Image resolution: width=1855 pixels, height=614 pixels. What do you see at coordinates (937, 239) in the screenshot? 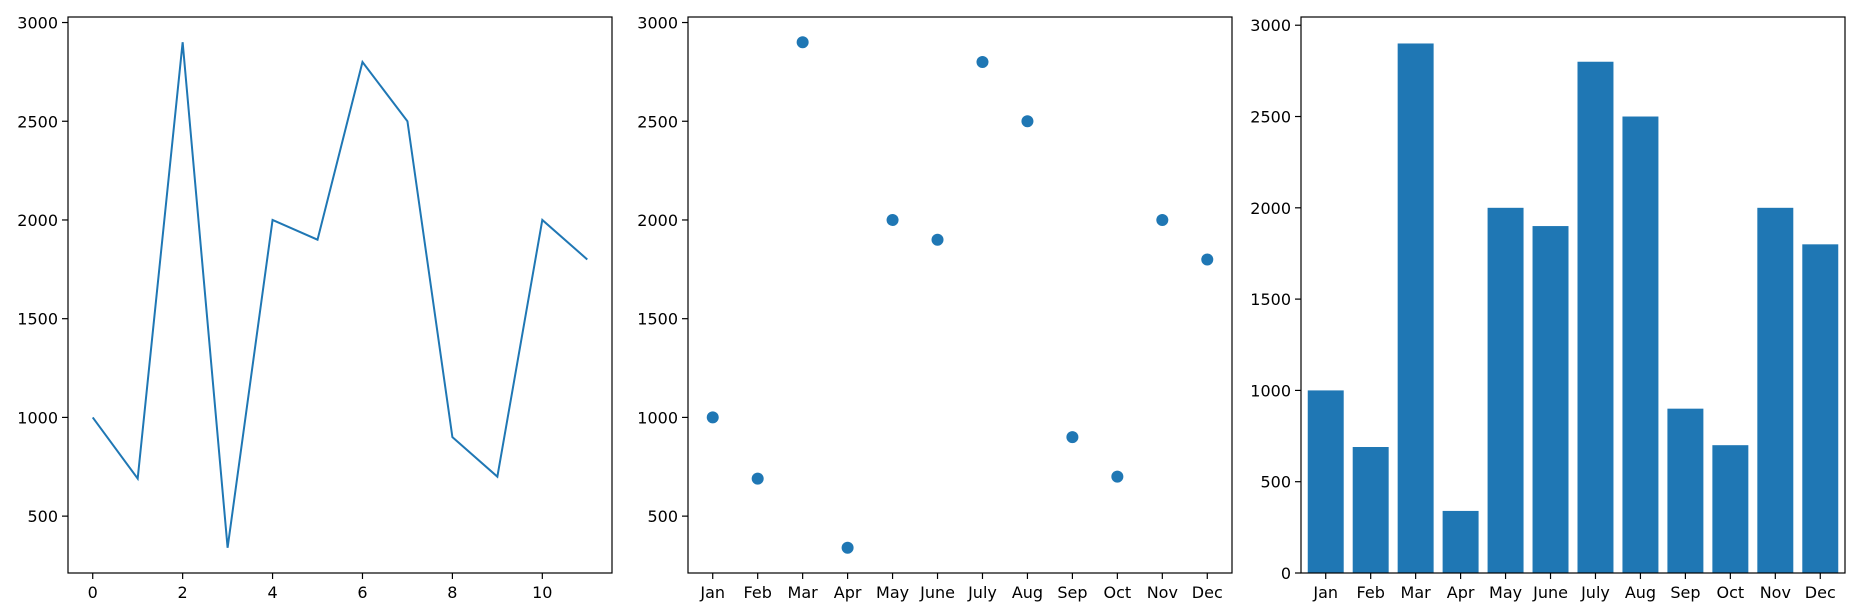
I see `scatter-point-june` at bounding box center [937, 239].